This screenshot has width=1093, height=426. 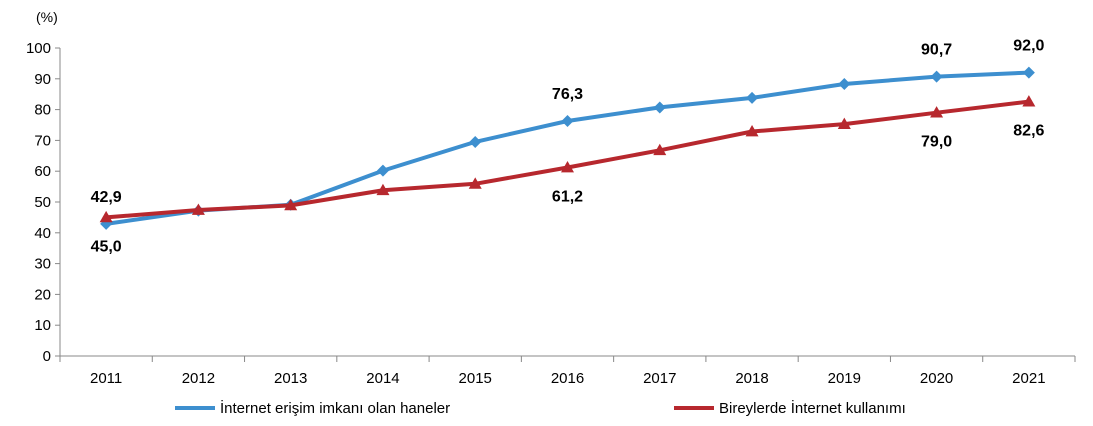 I want to click on y-tick-label: 80, so click(x=42, y=110).